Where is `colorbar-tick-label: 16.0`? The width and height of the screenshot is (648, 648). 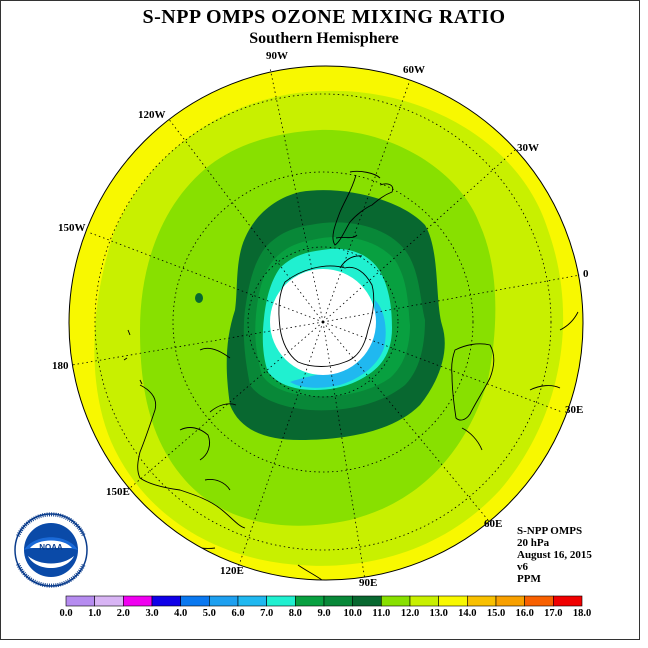 colorbar-tick-label: 16.0 is located at coordinates (524, 613).